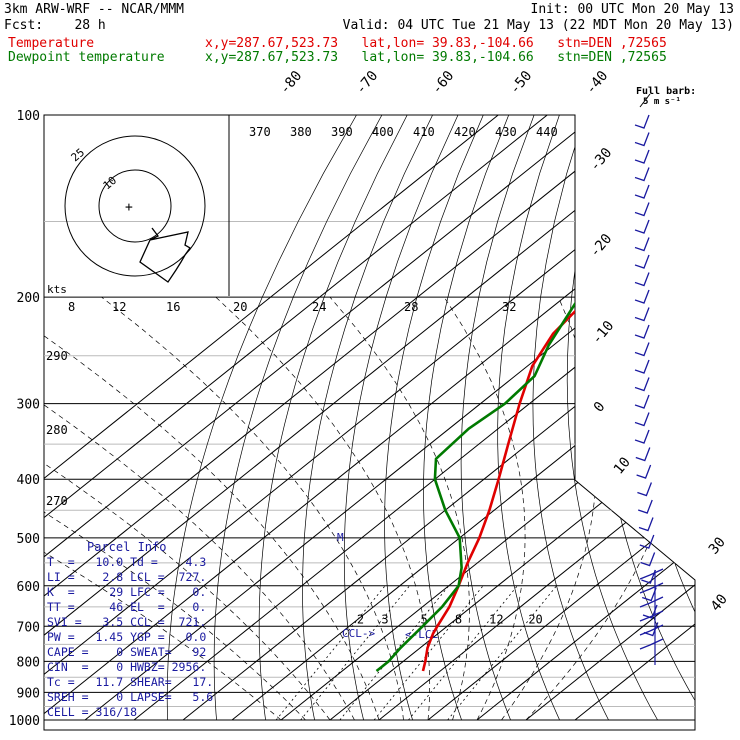  Describe the element at coordinates (424, 619) in the screenshot. I see `mixing-ratio-label: 5` at that location.